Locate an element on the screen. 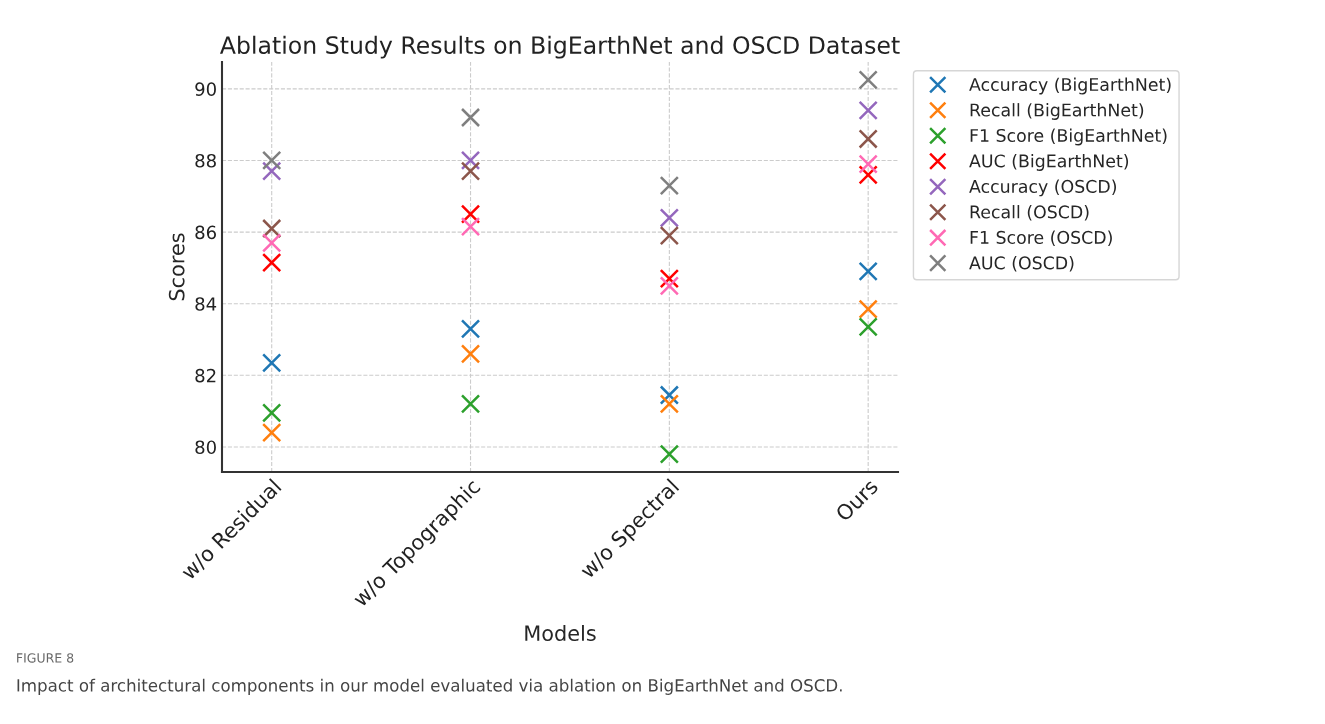 This screenshot has width=1325, height=724. y-tick-label: 82 is located at coordinates (205, 375).